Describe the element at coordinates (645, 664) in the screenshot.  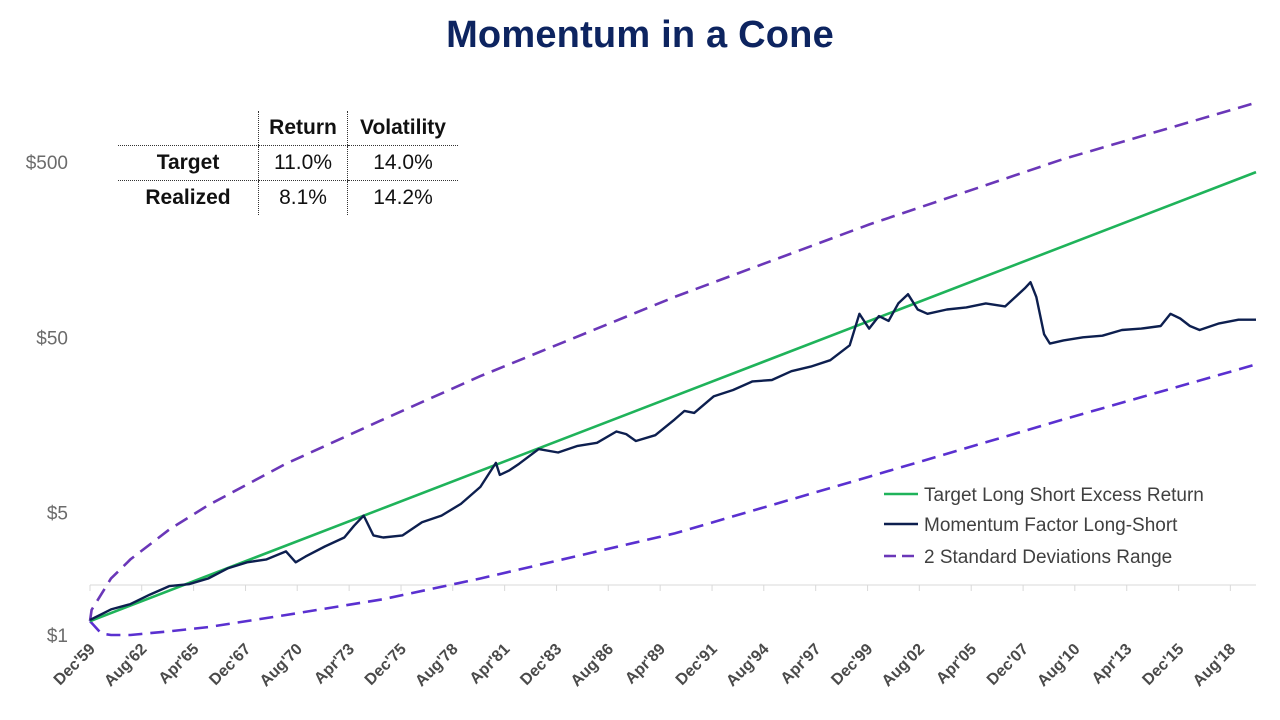
I see `x-tick-label: Apr'89` at that location.